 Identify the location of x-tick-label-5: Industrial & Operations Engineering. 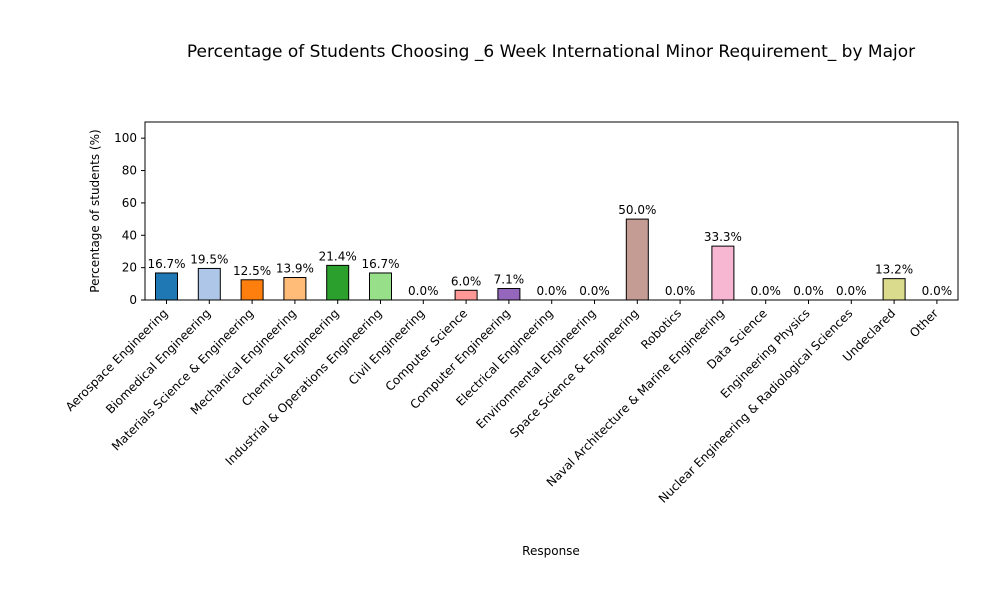
(304, 387).